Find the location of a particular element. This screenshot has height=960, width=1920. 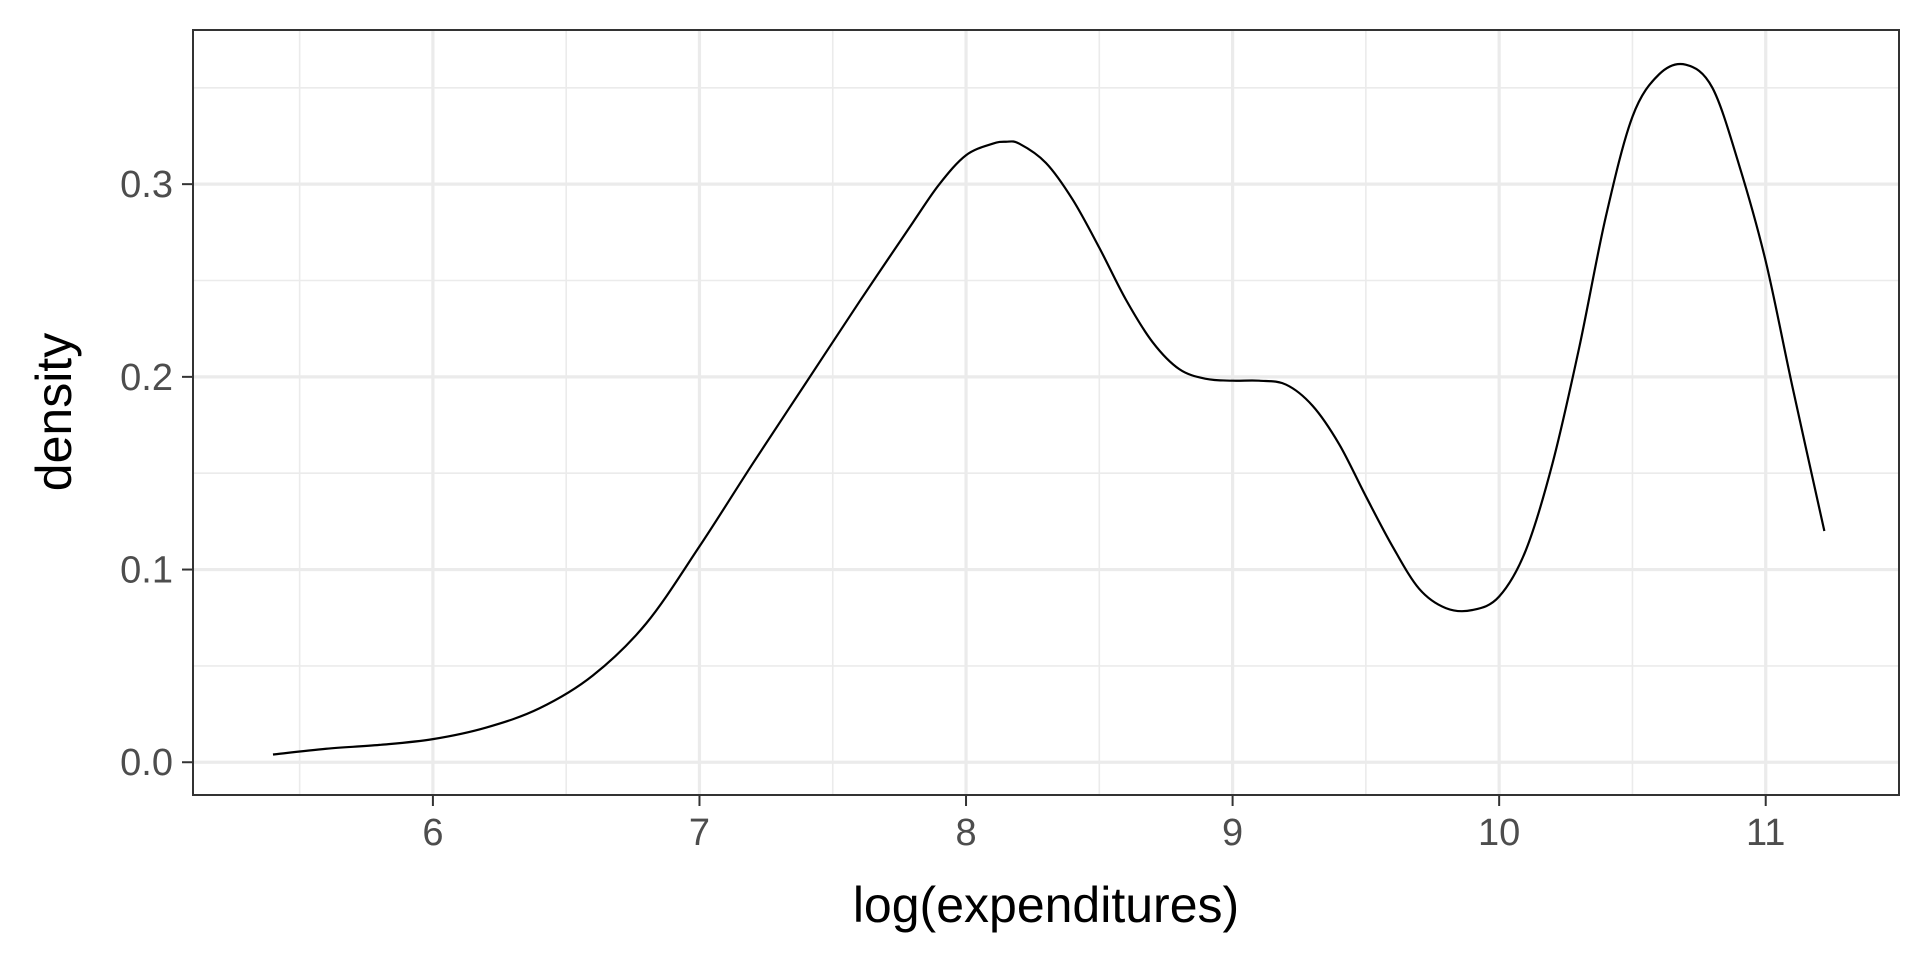

x-axis-title: log(expenditures) is located at coordinates (1046, 905).